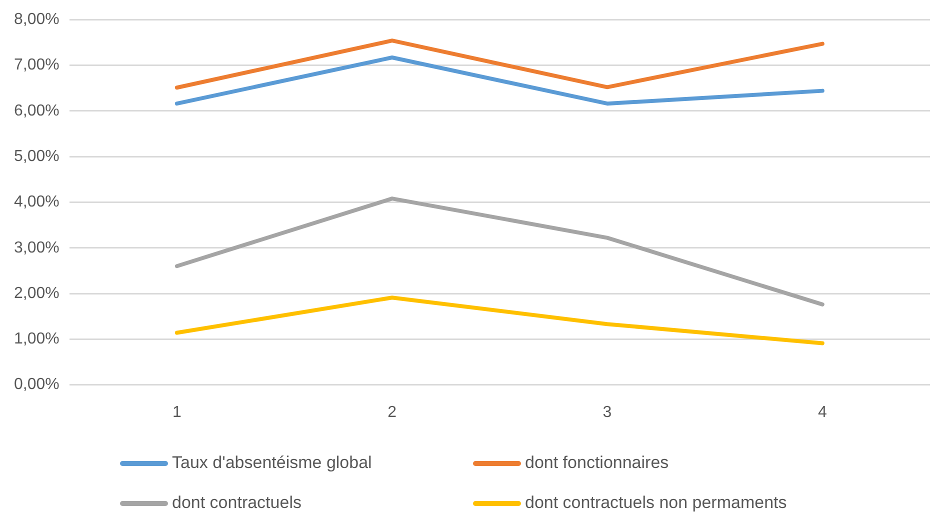 The width and height of the screenshot is (933, 519). What do you see at coordinates (37, 247) in the screenshot?
I see `y-tick-label: 3,00%` at bounding box center [37, 247].